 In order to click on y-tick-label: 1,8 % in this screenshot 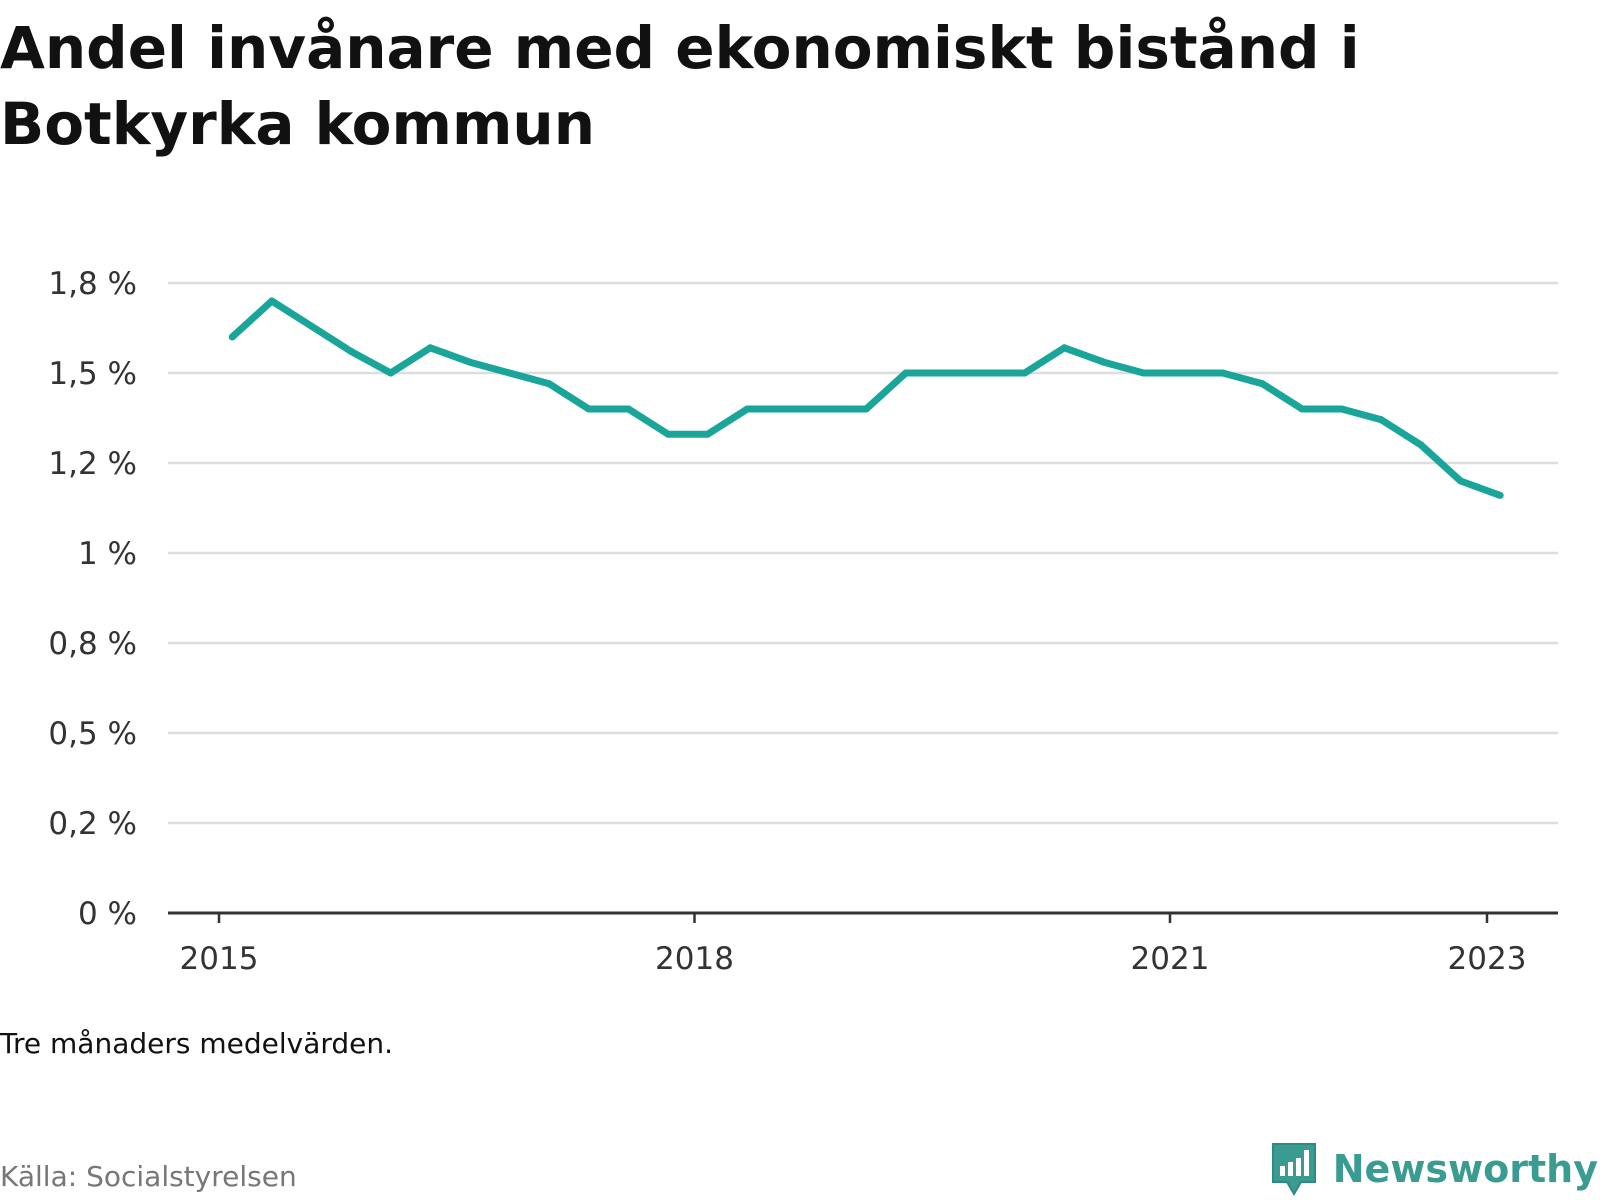, I will do `click(92, 284)`.